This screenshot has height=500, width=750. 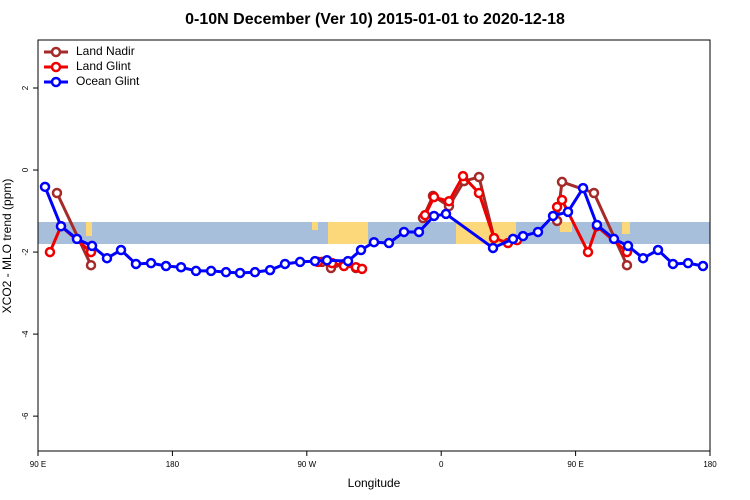 What do you see at coordinates (374, 483) in the screenshot?
I see `x-axis-label: Longitude` at bounding box center [374, 483].